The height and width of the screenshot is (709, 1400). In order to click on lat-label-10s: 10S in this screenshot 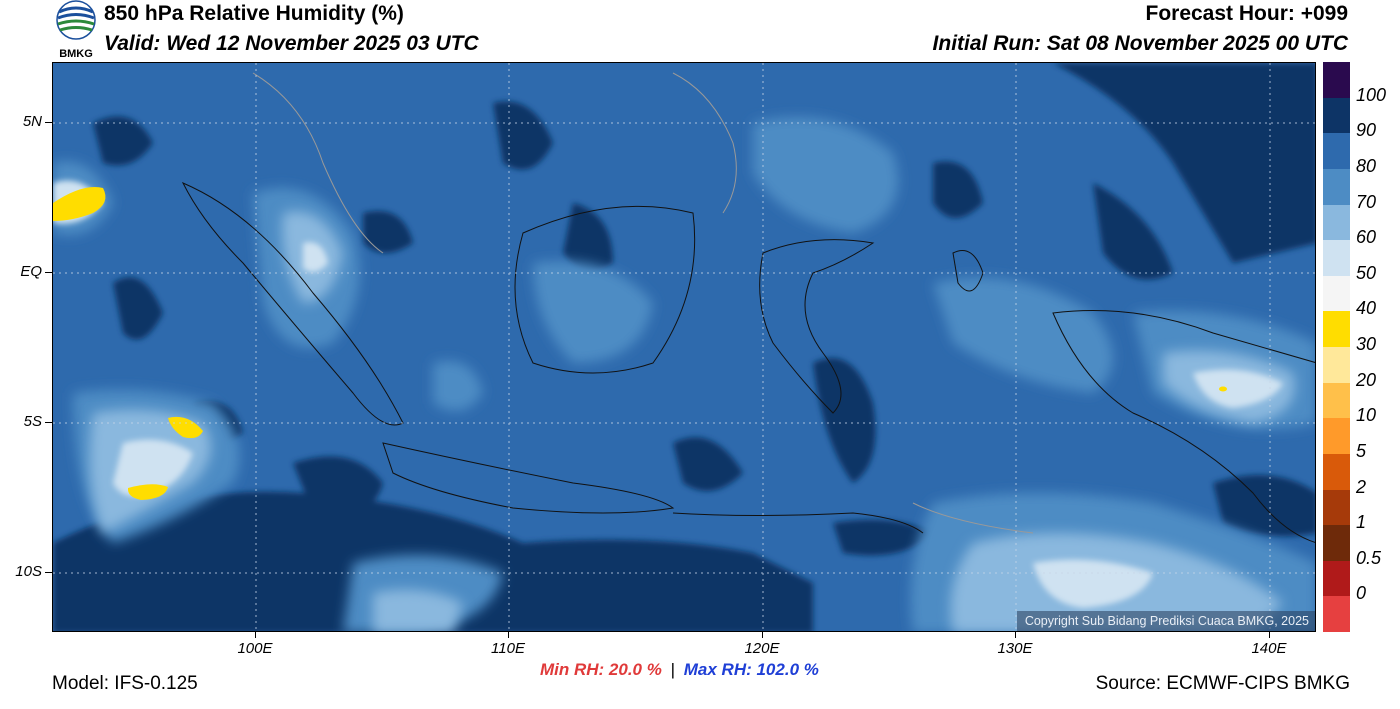, I will do `click(28, 571)`.